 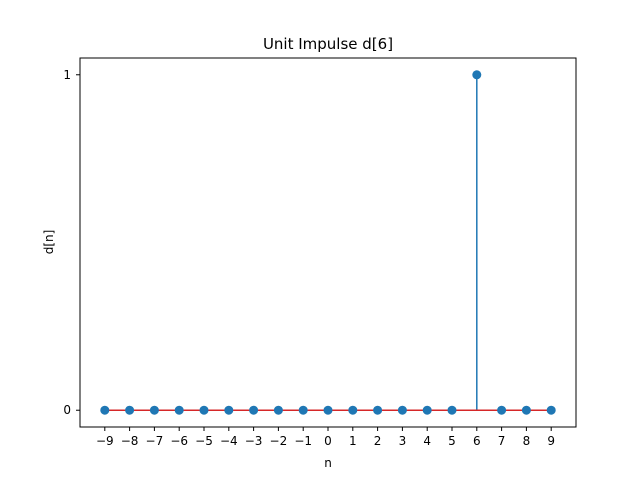 I want to click on x-tick-label: 7, so click(x=502, y=441).